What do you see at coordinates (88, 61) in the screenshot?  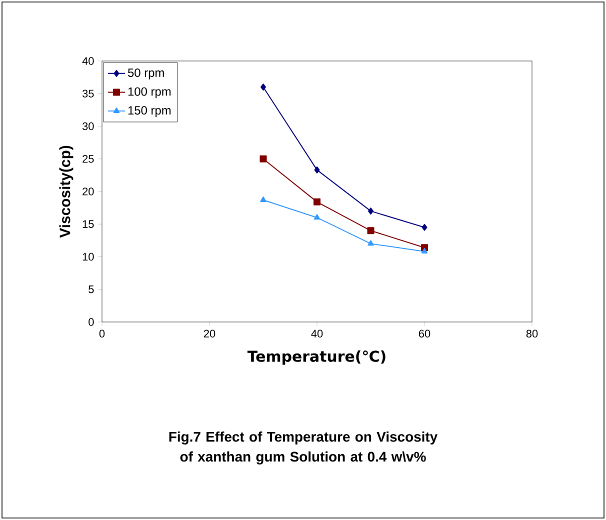 I see `y-tick-label: 40` at bounding box center [88, 61].